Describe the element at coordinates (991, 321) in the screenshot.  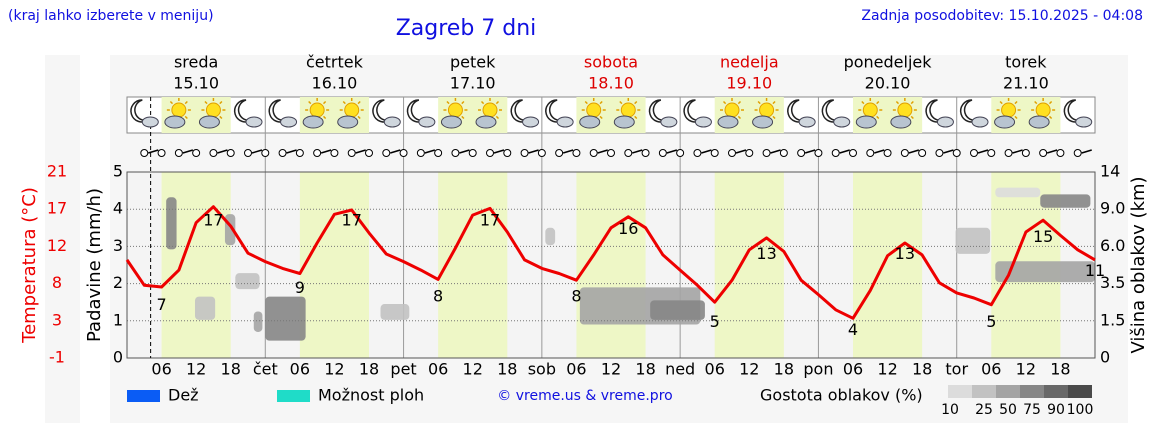
I see `temperature-label: 5` at that location.